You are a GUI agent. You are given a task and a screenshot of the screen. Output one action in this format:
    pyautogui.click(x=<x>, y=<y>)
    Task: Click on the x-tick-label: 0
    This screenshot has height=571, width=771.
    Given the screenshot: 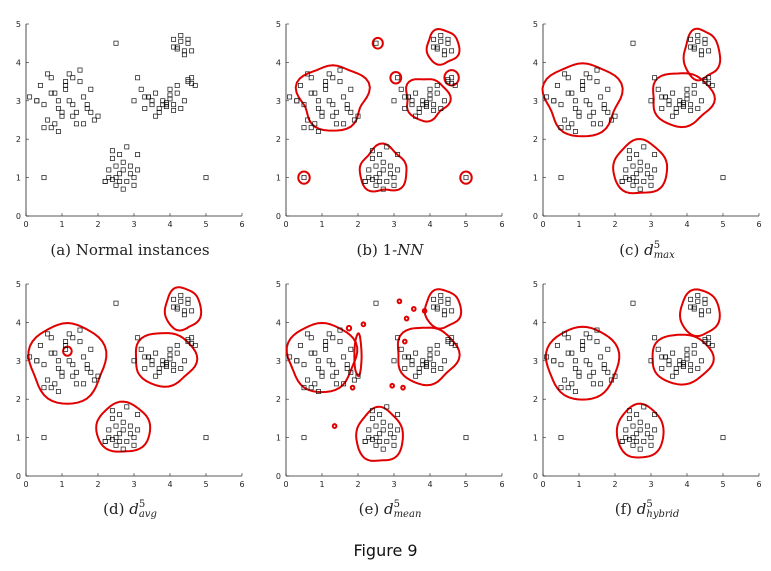 What is the action you would take?
    pyautogui.click(x=542, y=224)
    